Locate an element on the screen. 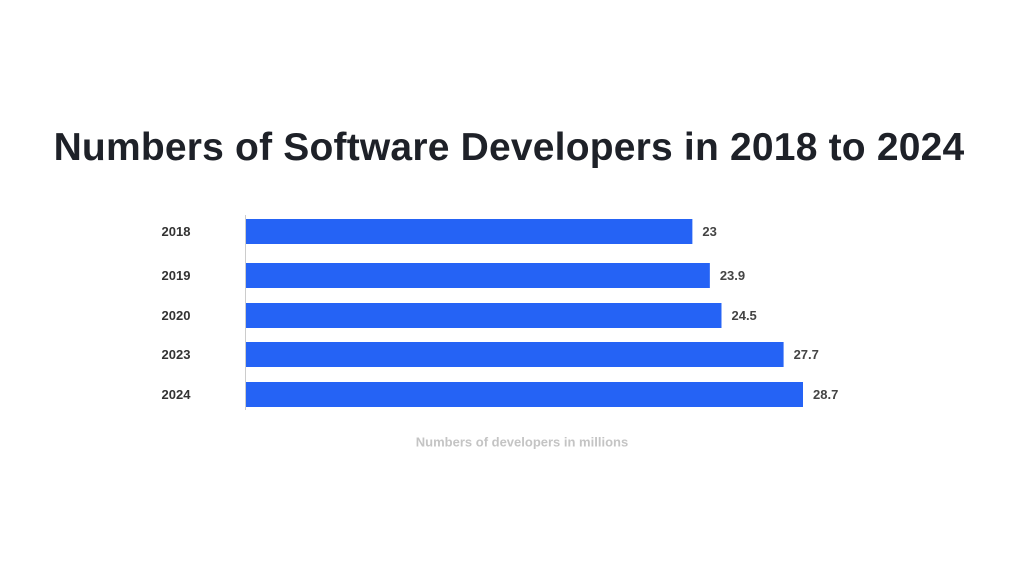 The width and height of the screenshot is (1024, 576). value-label-2023: 27.7 is located at coordinates (806, 354).